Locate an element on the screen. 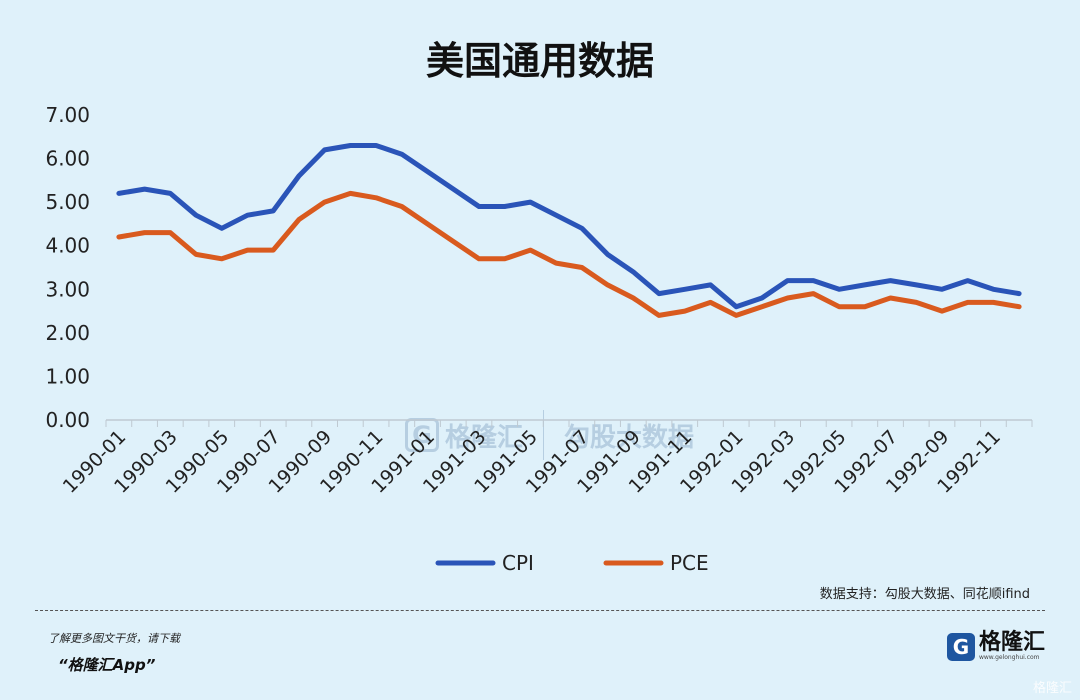 Image resolution: width=1080 pixels, height=700 pixels. y-tick-label: 6.00 is located at coordinates (67, 159).